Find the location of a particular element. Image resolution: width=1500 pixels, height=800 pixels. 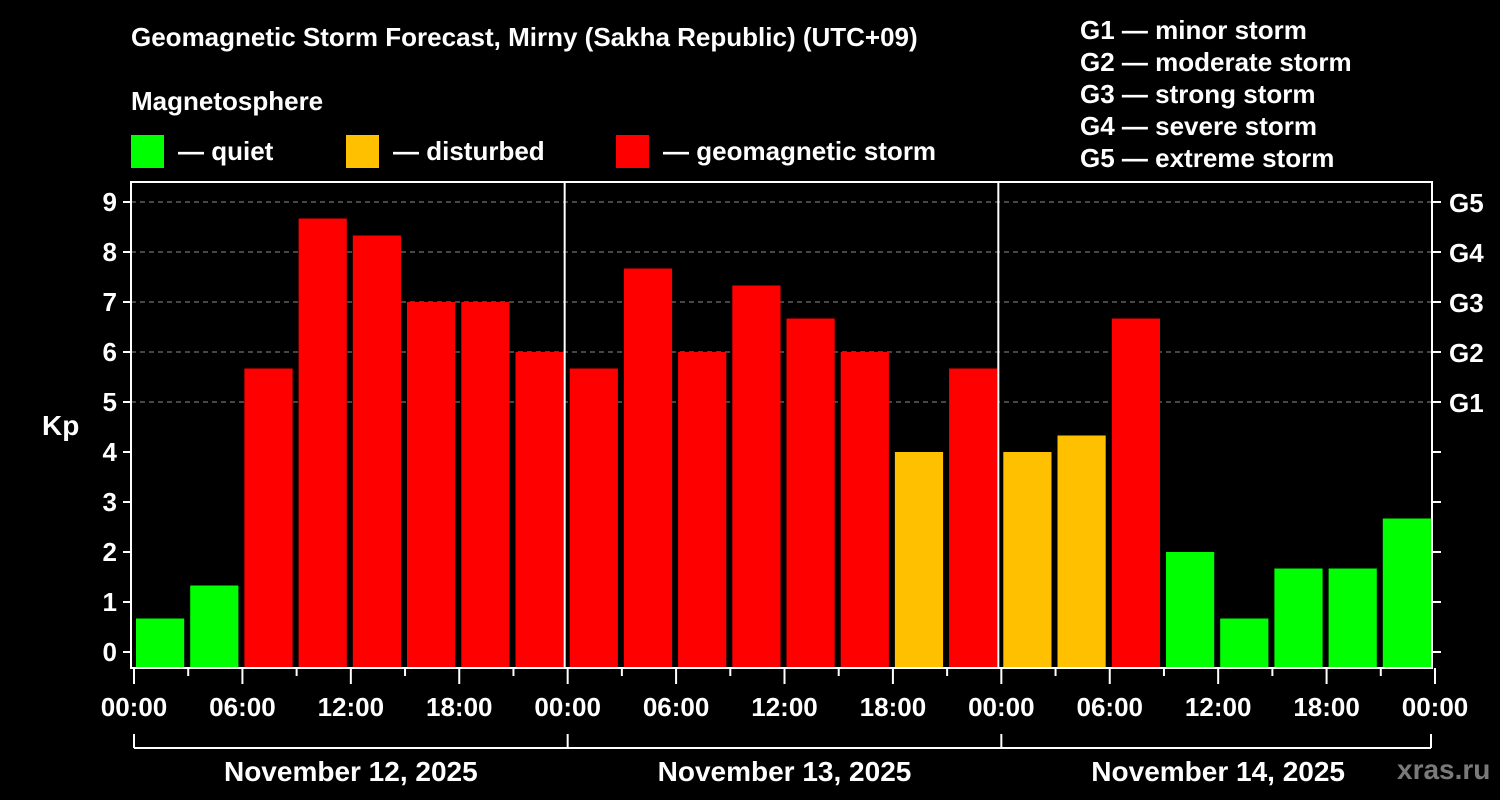

y-tick-label: 3 is located at coordinates (110, 502).